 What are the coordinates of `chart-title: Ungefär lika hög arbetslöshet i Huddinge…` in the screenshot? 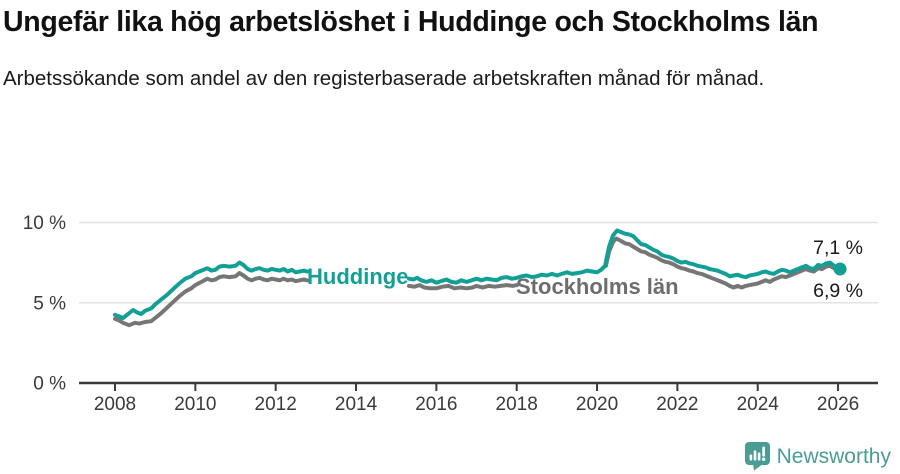 It's located at (411, 22).